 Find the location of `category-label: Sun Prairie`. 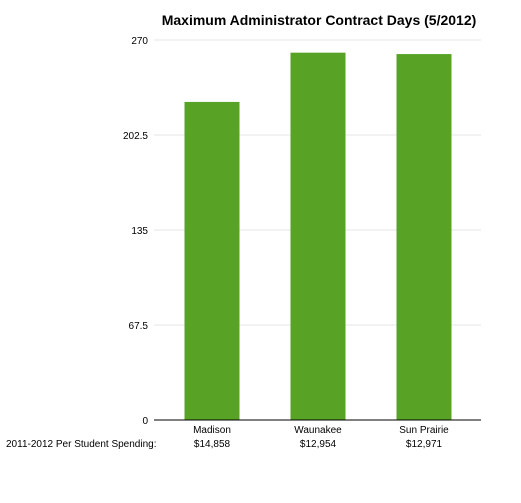

category-label: Sun Prairie is located at coordinates (424, 430).